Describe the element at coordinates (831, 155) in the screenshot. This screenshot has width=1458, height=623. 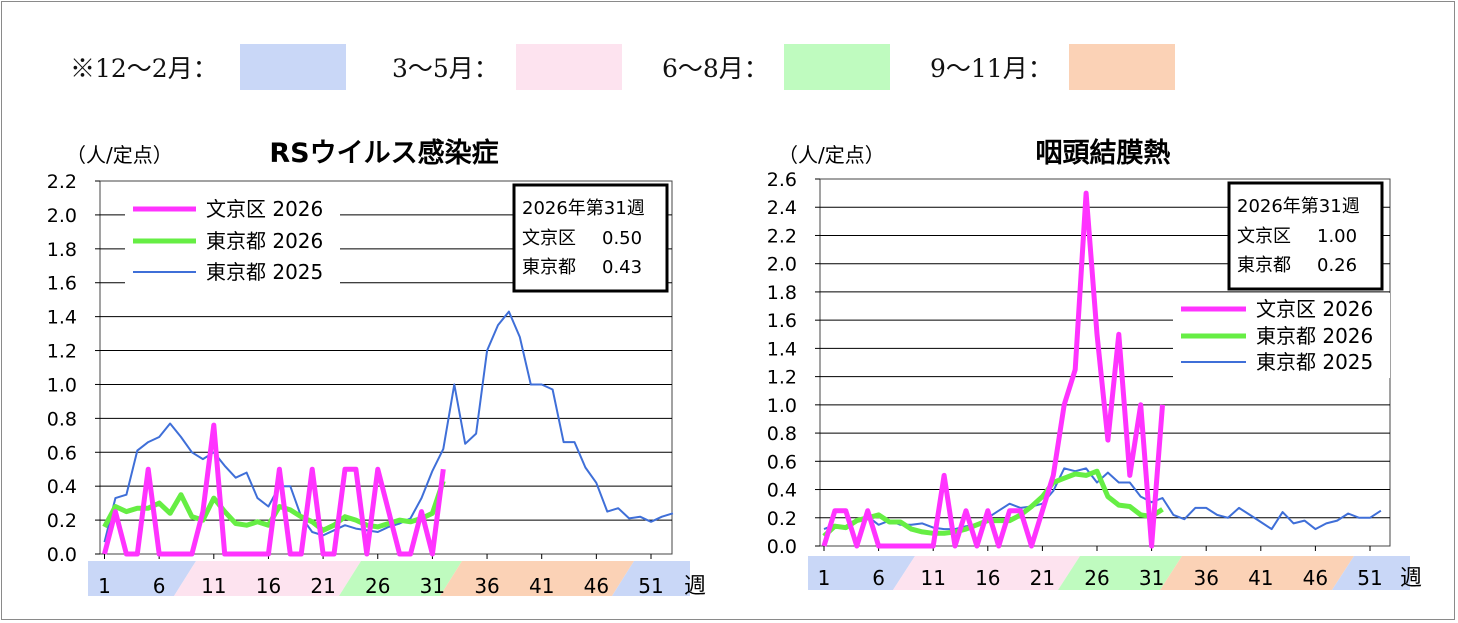
I see `pcf-y-axis-label: （人/定点）` at that location.